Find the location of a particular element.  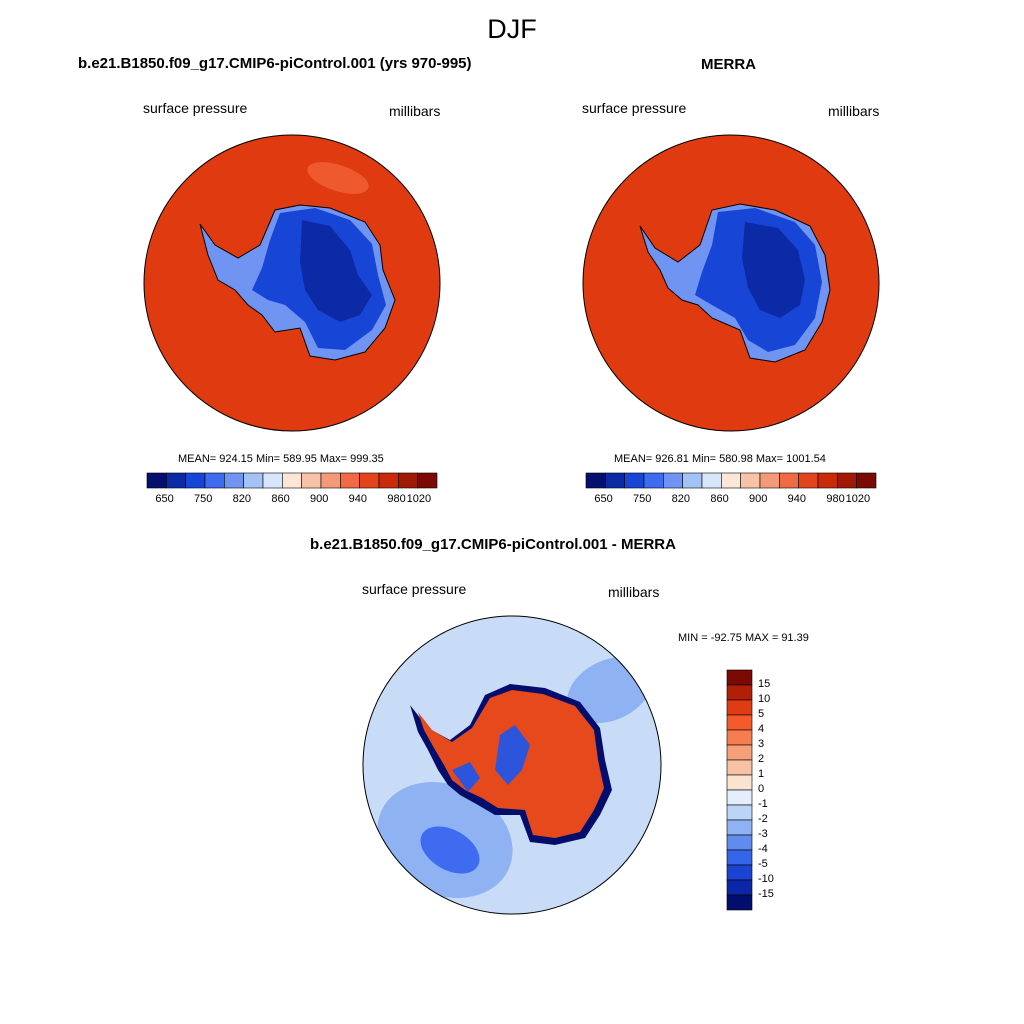

colorbar-difference-tick-label: 10 is located at coordinates (764, 699).